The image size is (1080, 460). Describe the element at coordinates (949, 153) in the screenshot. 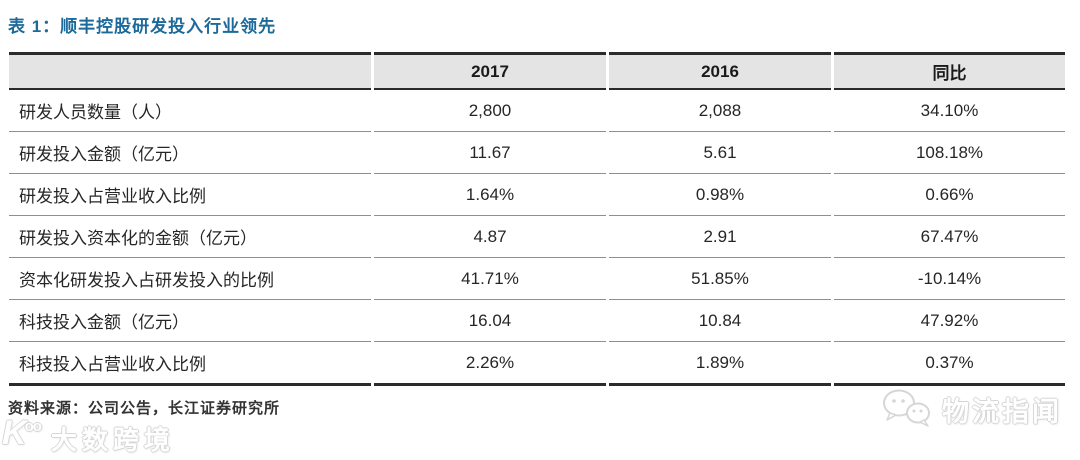

I see `cell-yoy: 108.18%` at that location.